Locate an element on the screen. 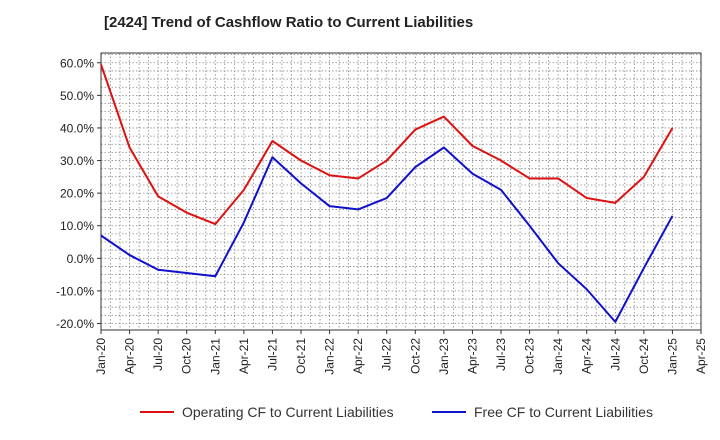  y-tick-label: -10.0% is located at coordinates (75, 291).